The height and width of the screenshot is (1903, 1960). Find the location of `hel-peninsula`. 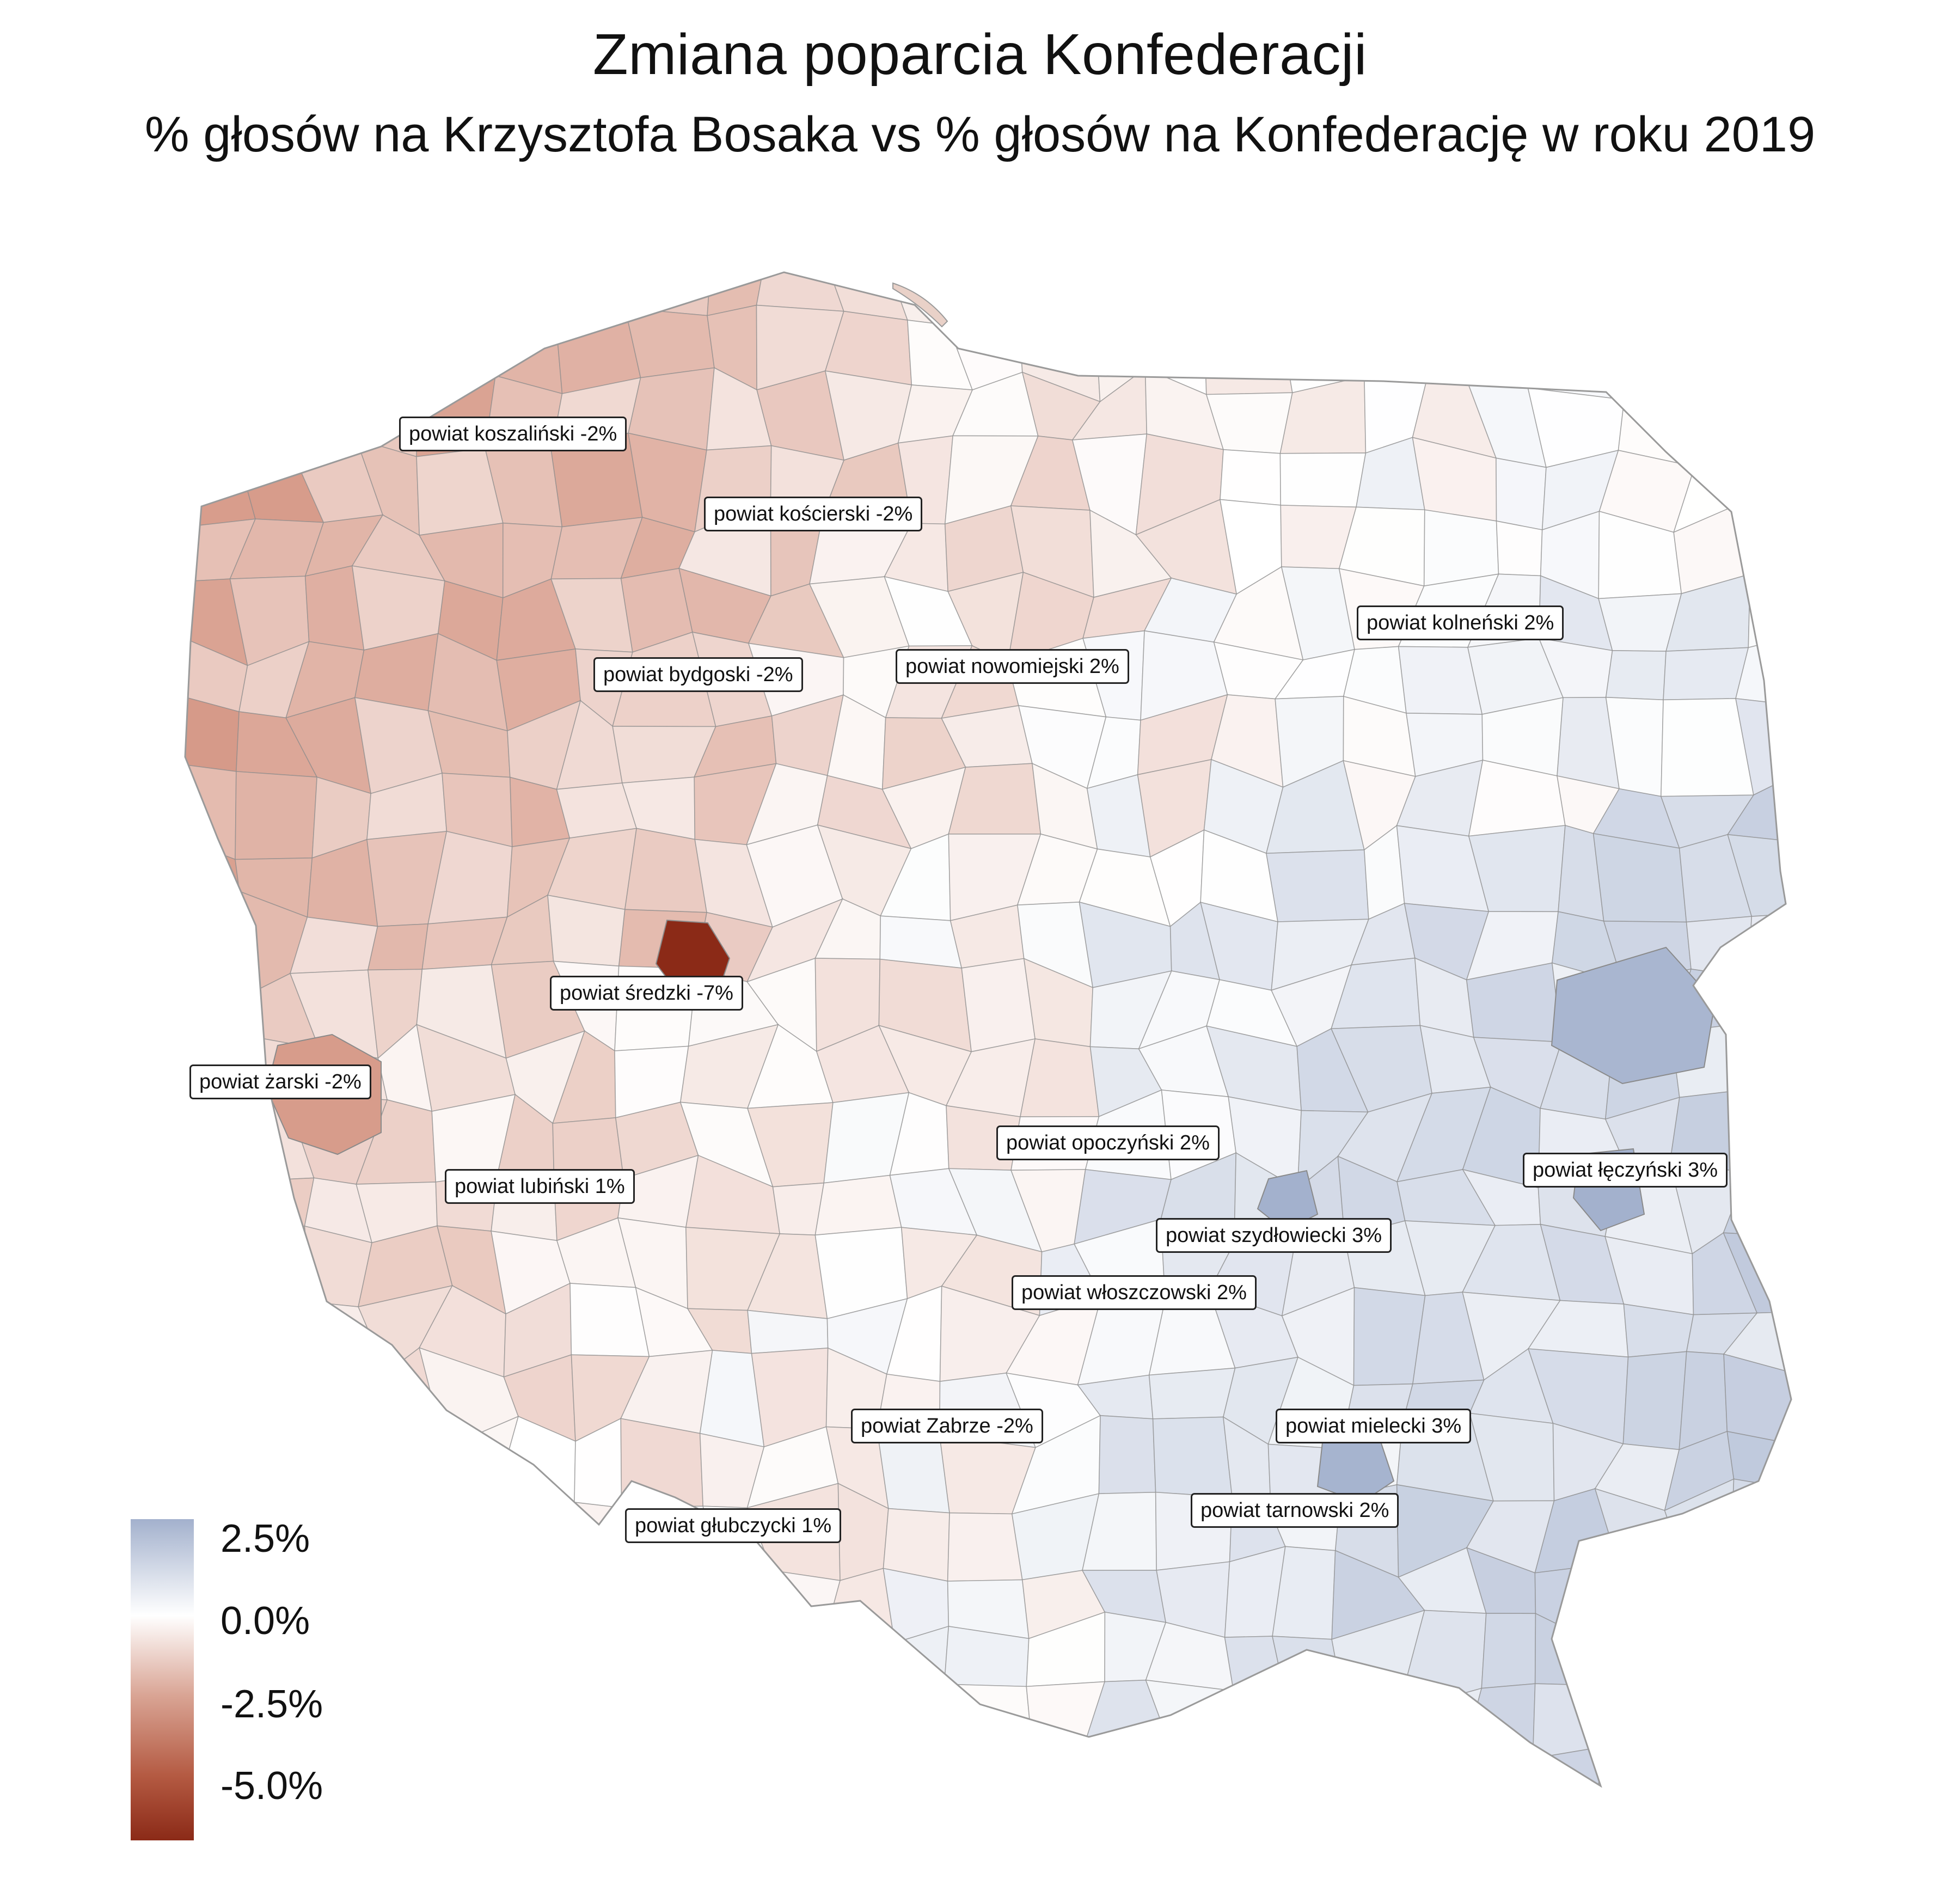

hel-peninsula is located at coordinates (920, 305).